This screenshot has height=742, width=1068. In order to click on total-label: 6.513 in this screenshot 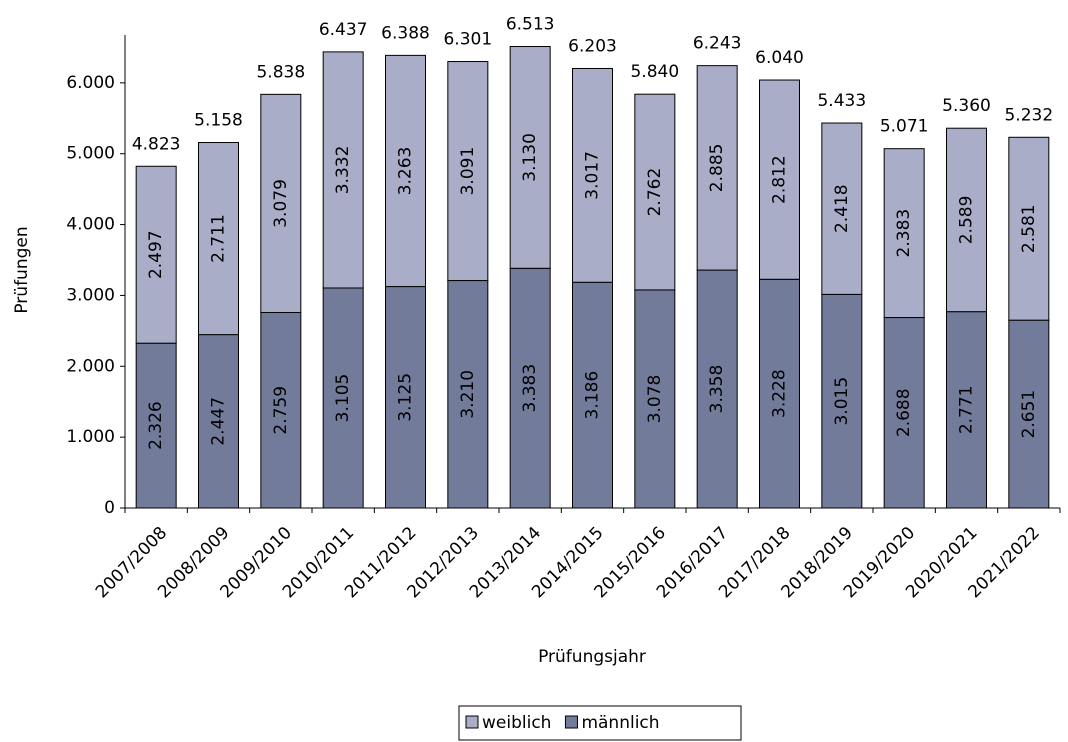, I will do `click(530, 25)`.